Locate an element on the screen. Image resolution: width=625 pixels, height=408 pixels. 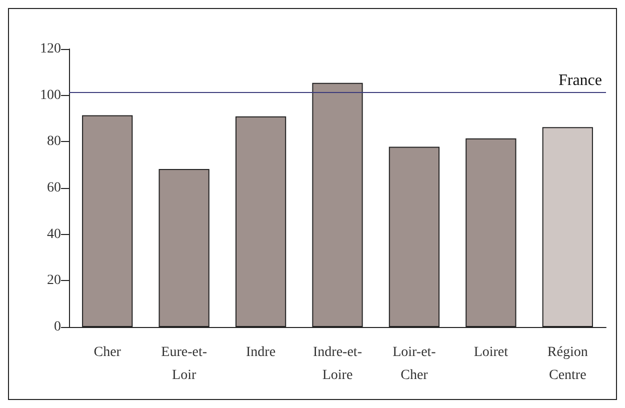
y-tick-label: 60 is located at coordinates (54, 188).